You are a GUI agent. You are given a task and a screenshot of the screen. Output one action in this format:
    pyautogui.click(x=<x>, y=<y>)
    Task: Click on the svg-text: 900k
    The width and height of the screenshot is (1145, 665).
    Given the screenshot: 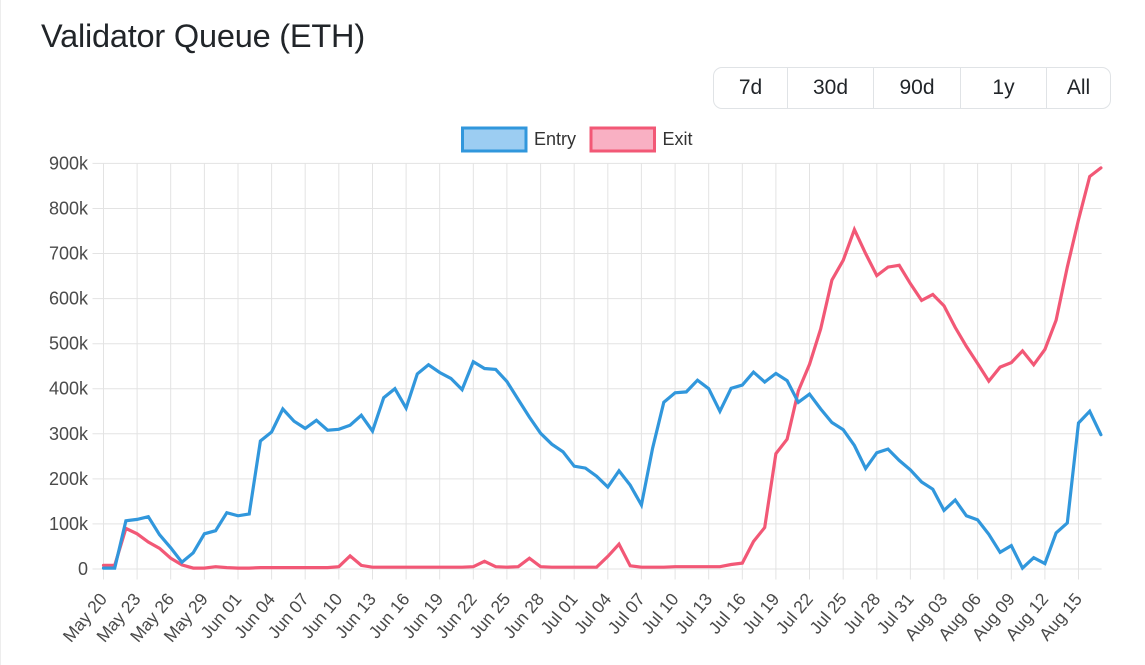 What is the action you would take?
    pyautogui.click(x=69, y=163)
    